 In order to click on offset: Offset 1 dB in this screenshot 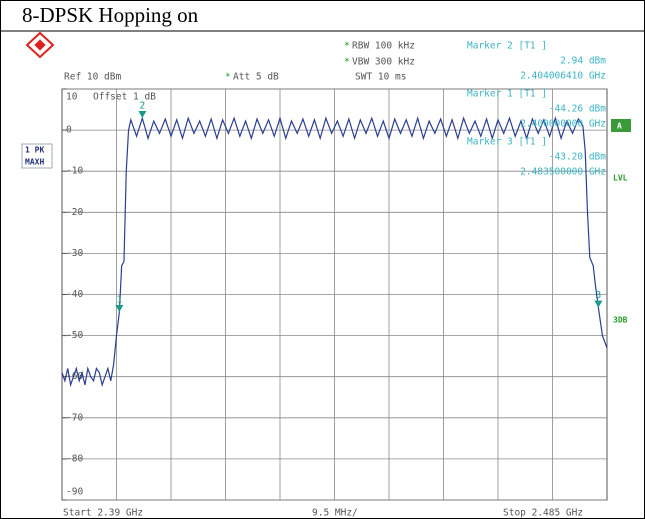, I will do `click(124, 97)`.